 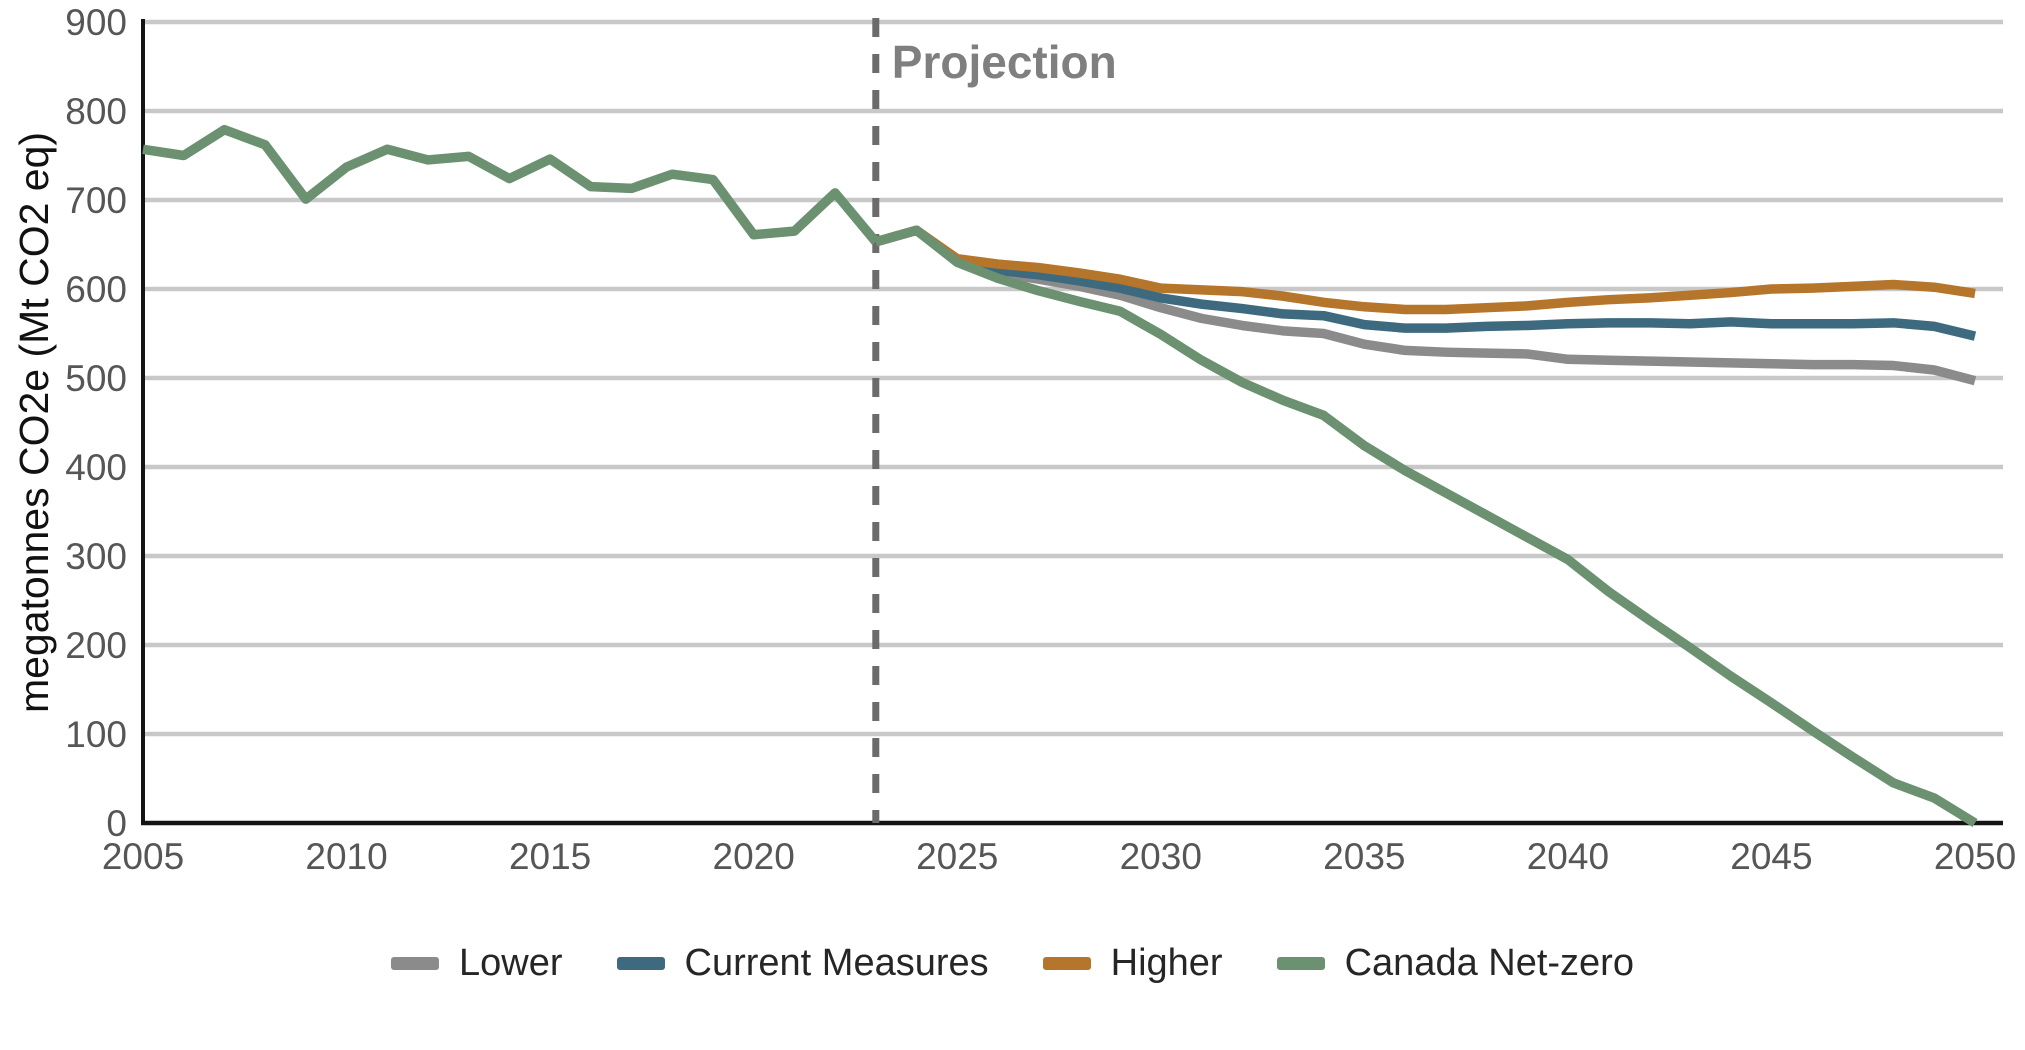 What do you see at coordinates (143, 856) in the screenshot?
I see `x-tick-label-2005: 2005` at bounding box center [143, 856].